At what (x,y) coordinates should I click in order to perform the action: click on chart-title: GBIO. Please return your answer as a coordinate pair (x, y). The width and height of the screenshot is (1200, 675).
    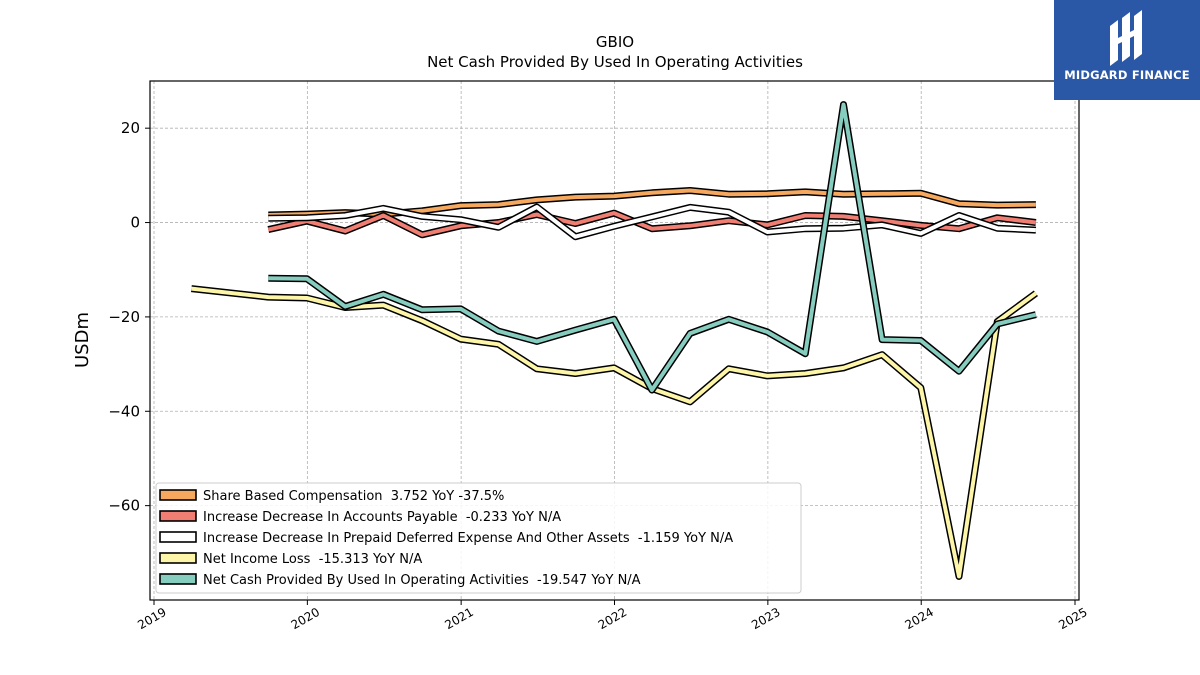
    Looking at the image, I should click on (615, 42).